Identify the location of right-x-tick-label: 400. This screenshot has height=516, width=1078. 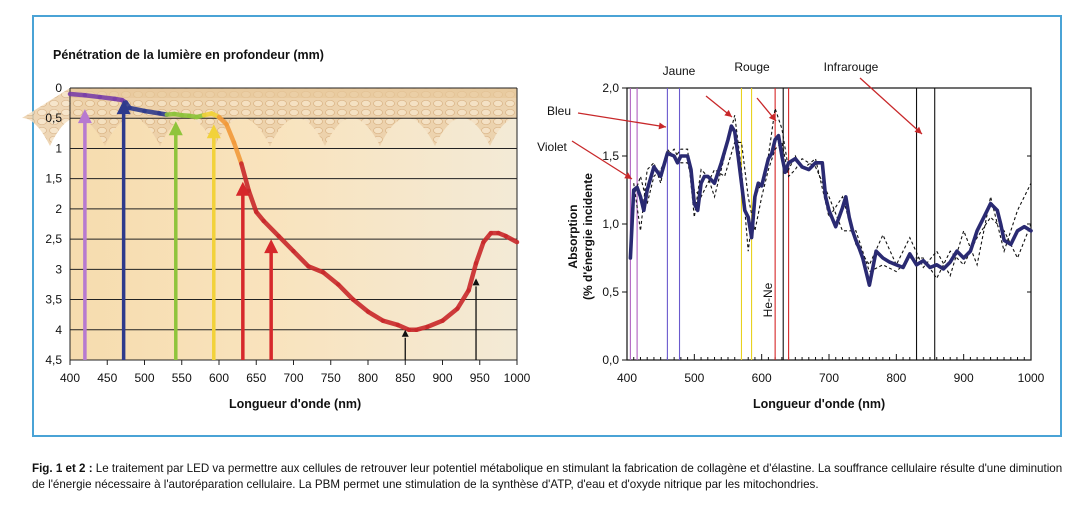
(627, 378).